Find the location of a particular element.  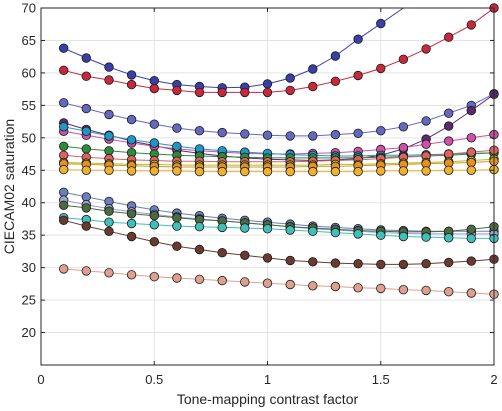

y-tick-label: 70 is located at coordinates (29, 8).